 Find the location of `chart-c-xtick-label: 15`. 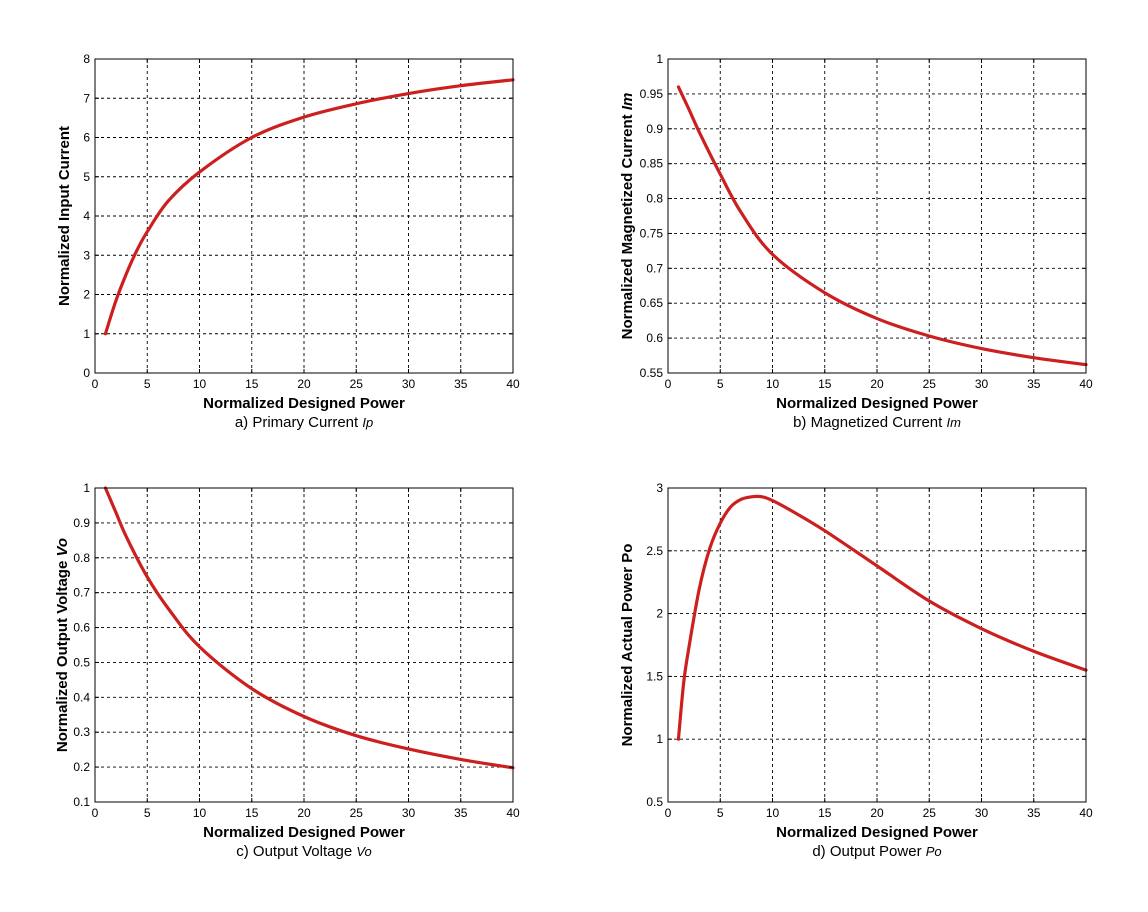

chart-c-xtick-label: 15 is located at coordinates (252, 813).